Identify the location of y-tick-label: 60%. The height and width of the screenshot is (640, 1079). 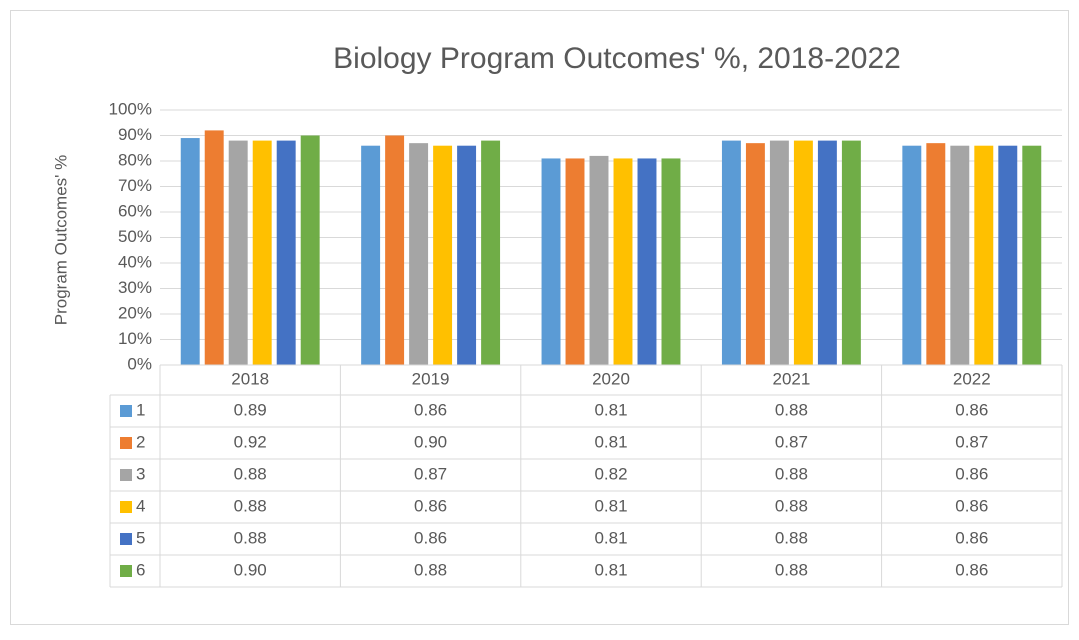
(135, 210).